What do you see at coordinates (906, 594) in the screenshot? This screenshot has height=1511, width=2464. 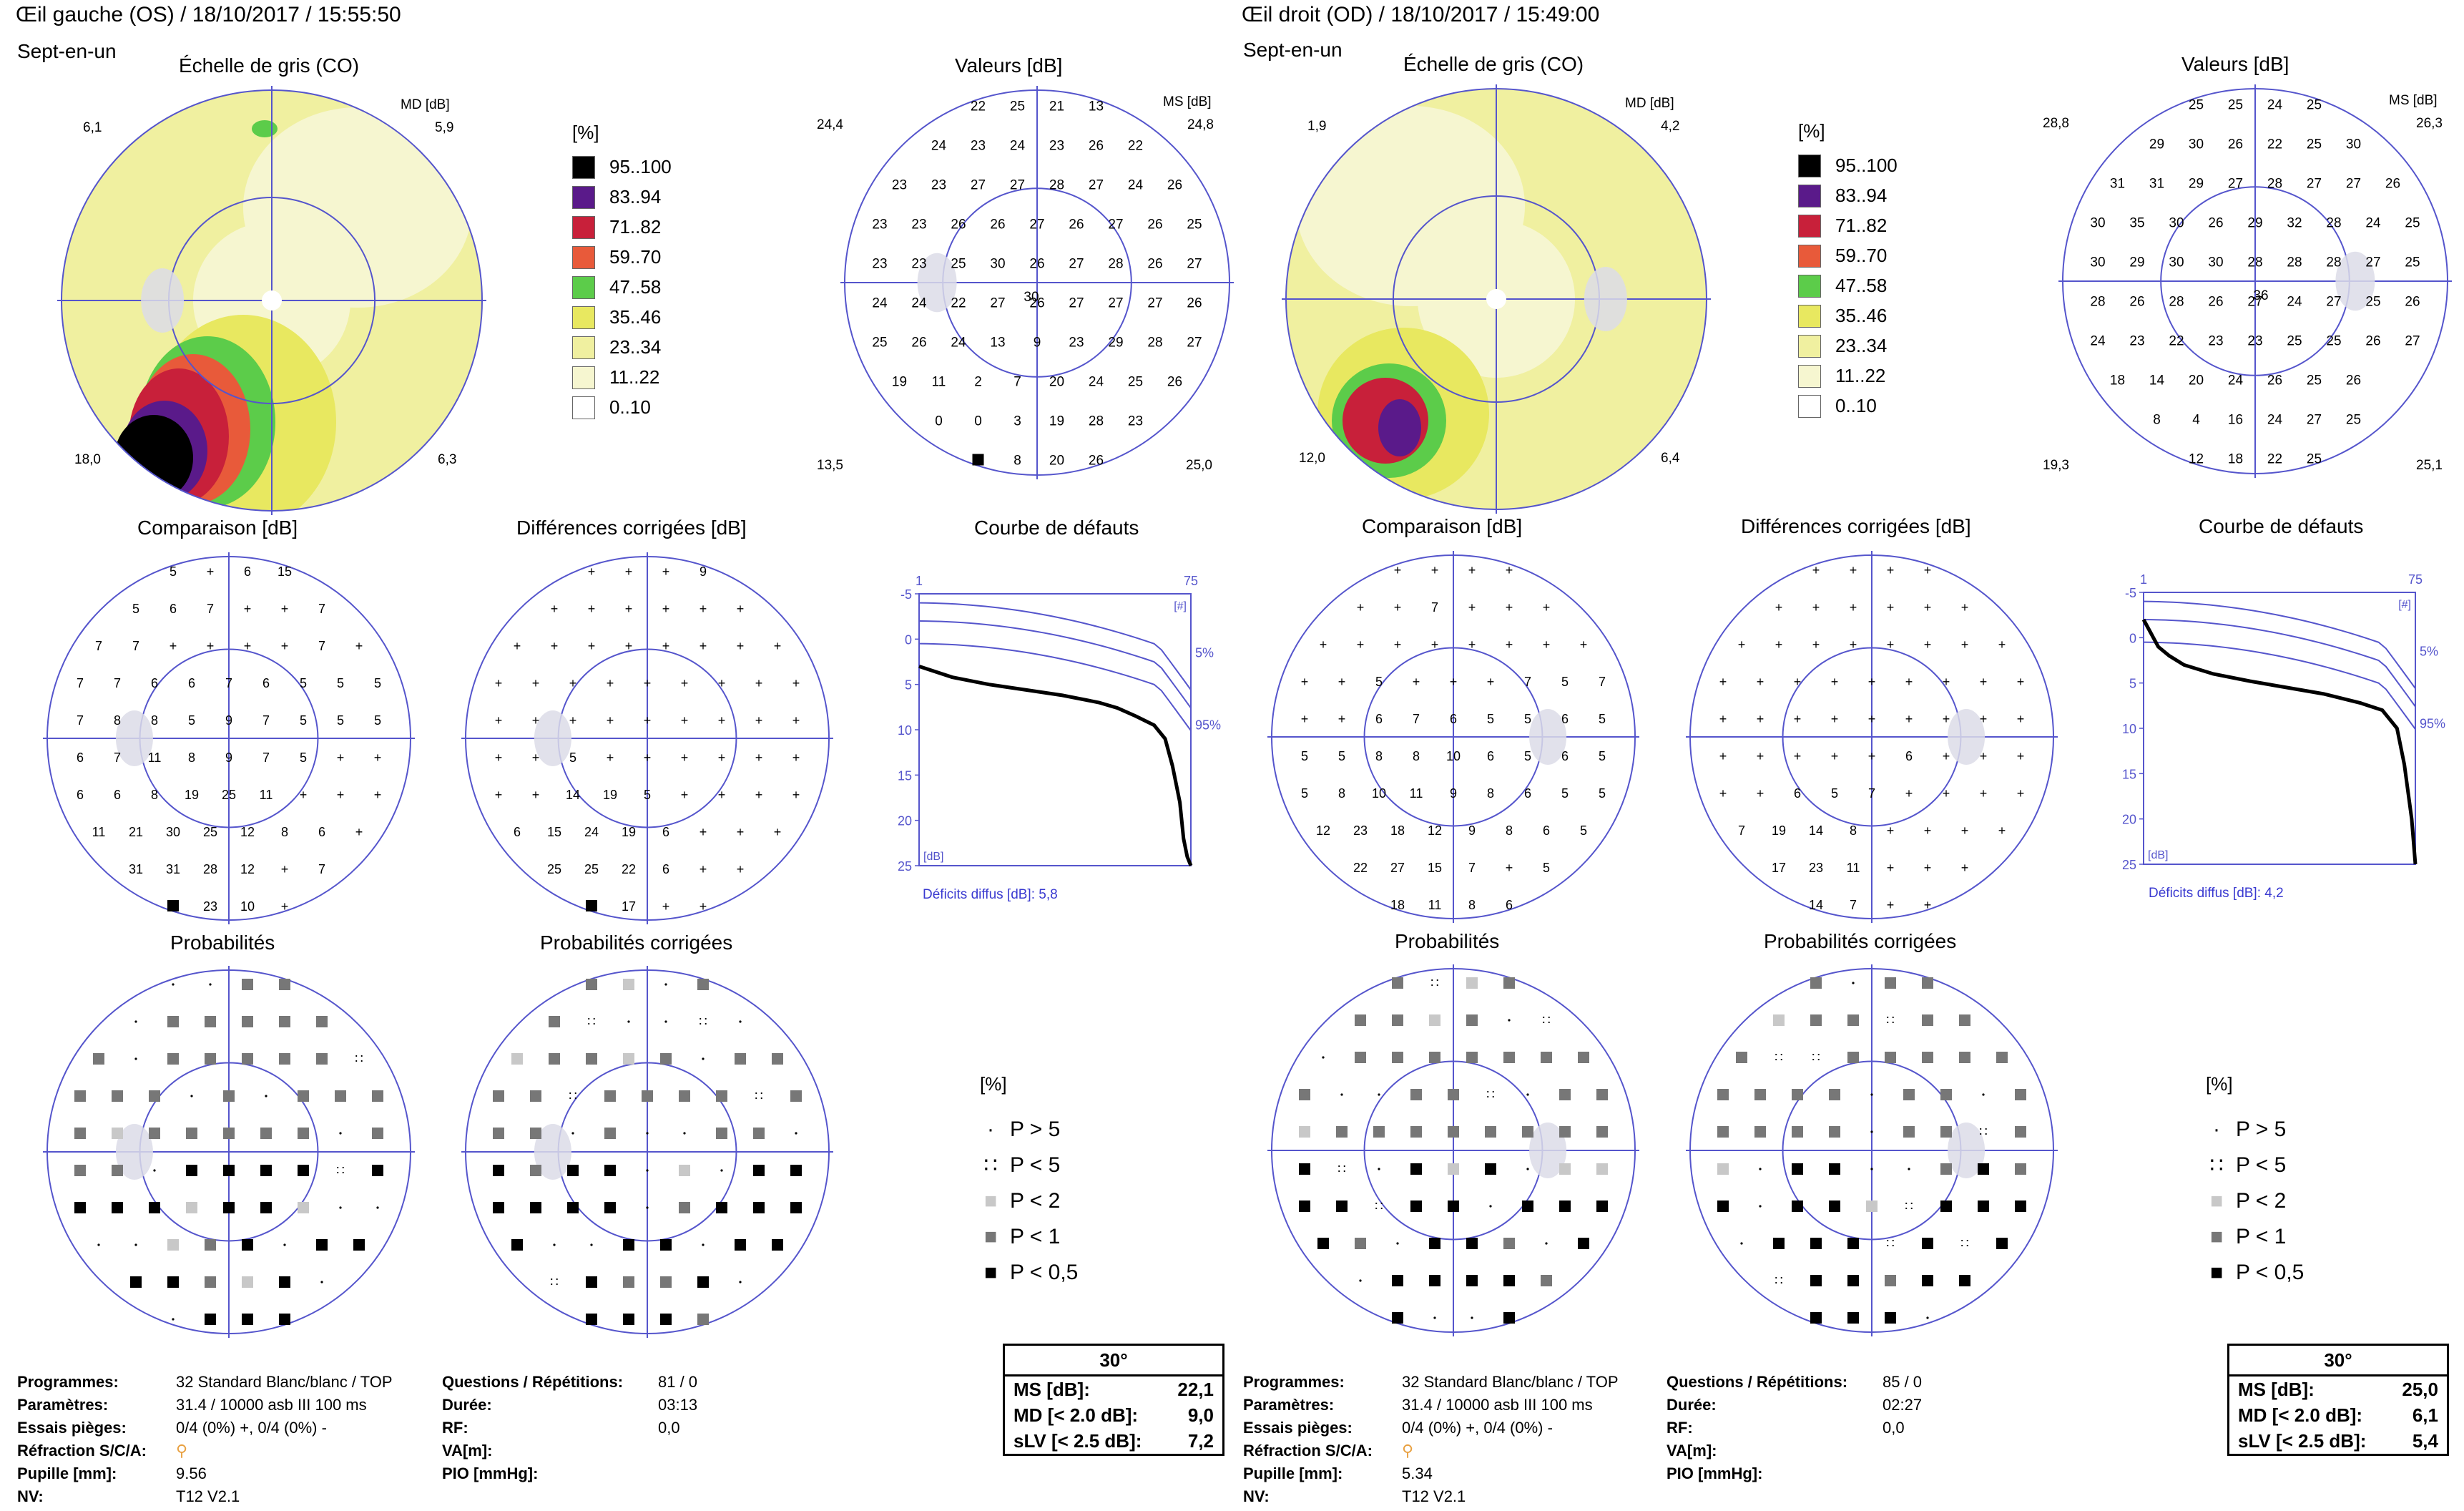 I see `y-tick-label: -5` at bounding box center [906, 594].